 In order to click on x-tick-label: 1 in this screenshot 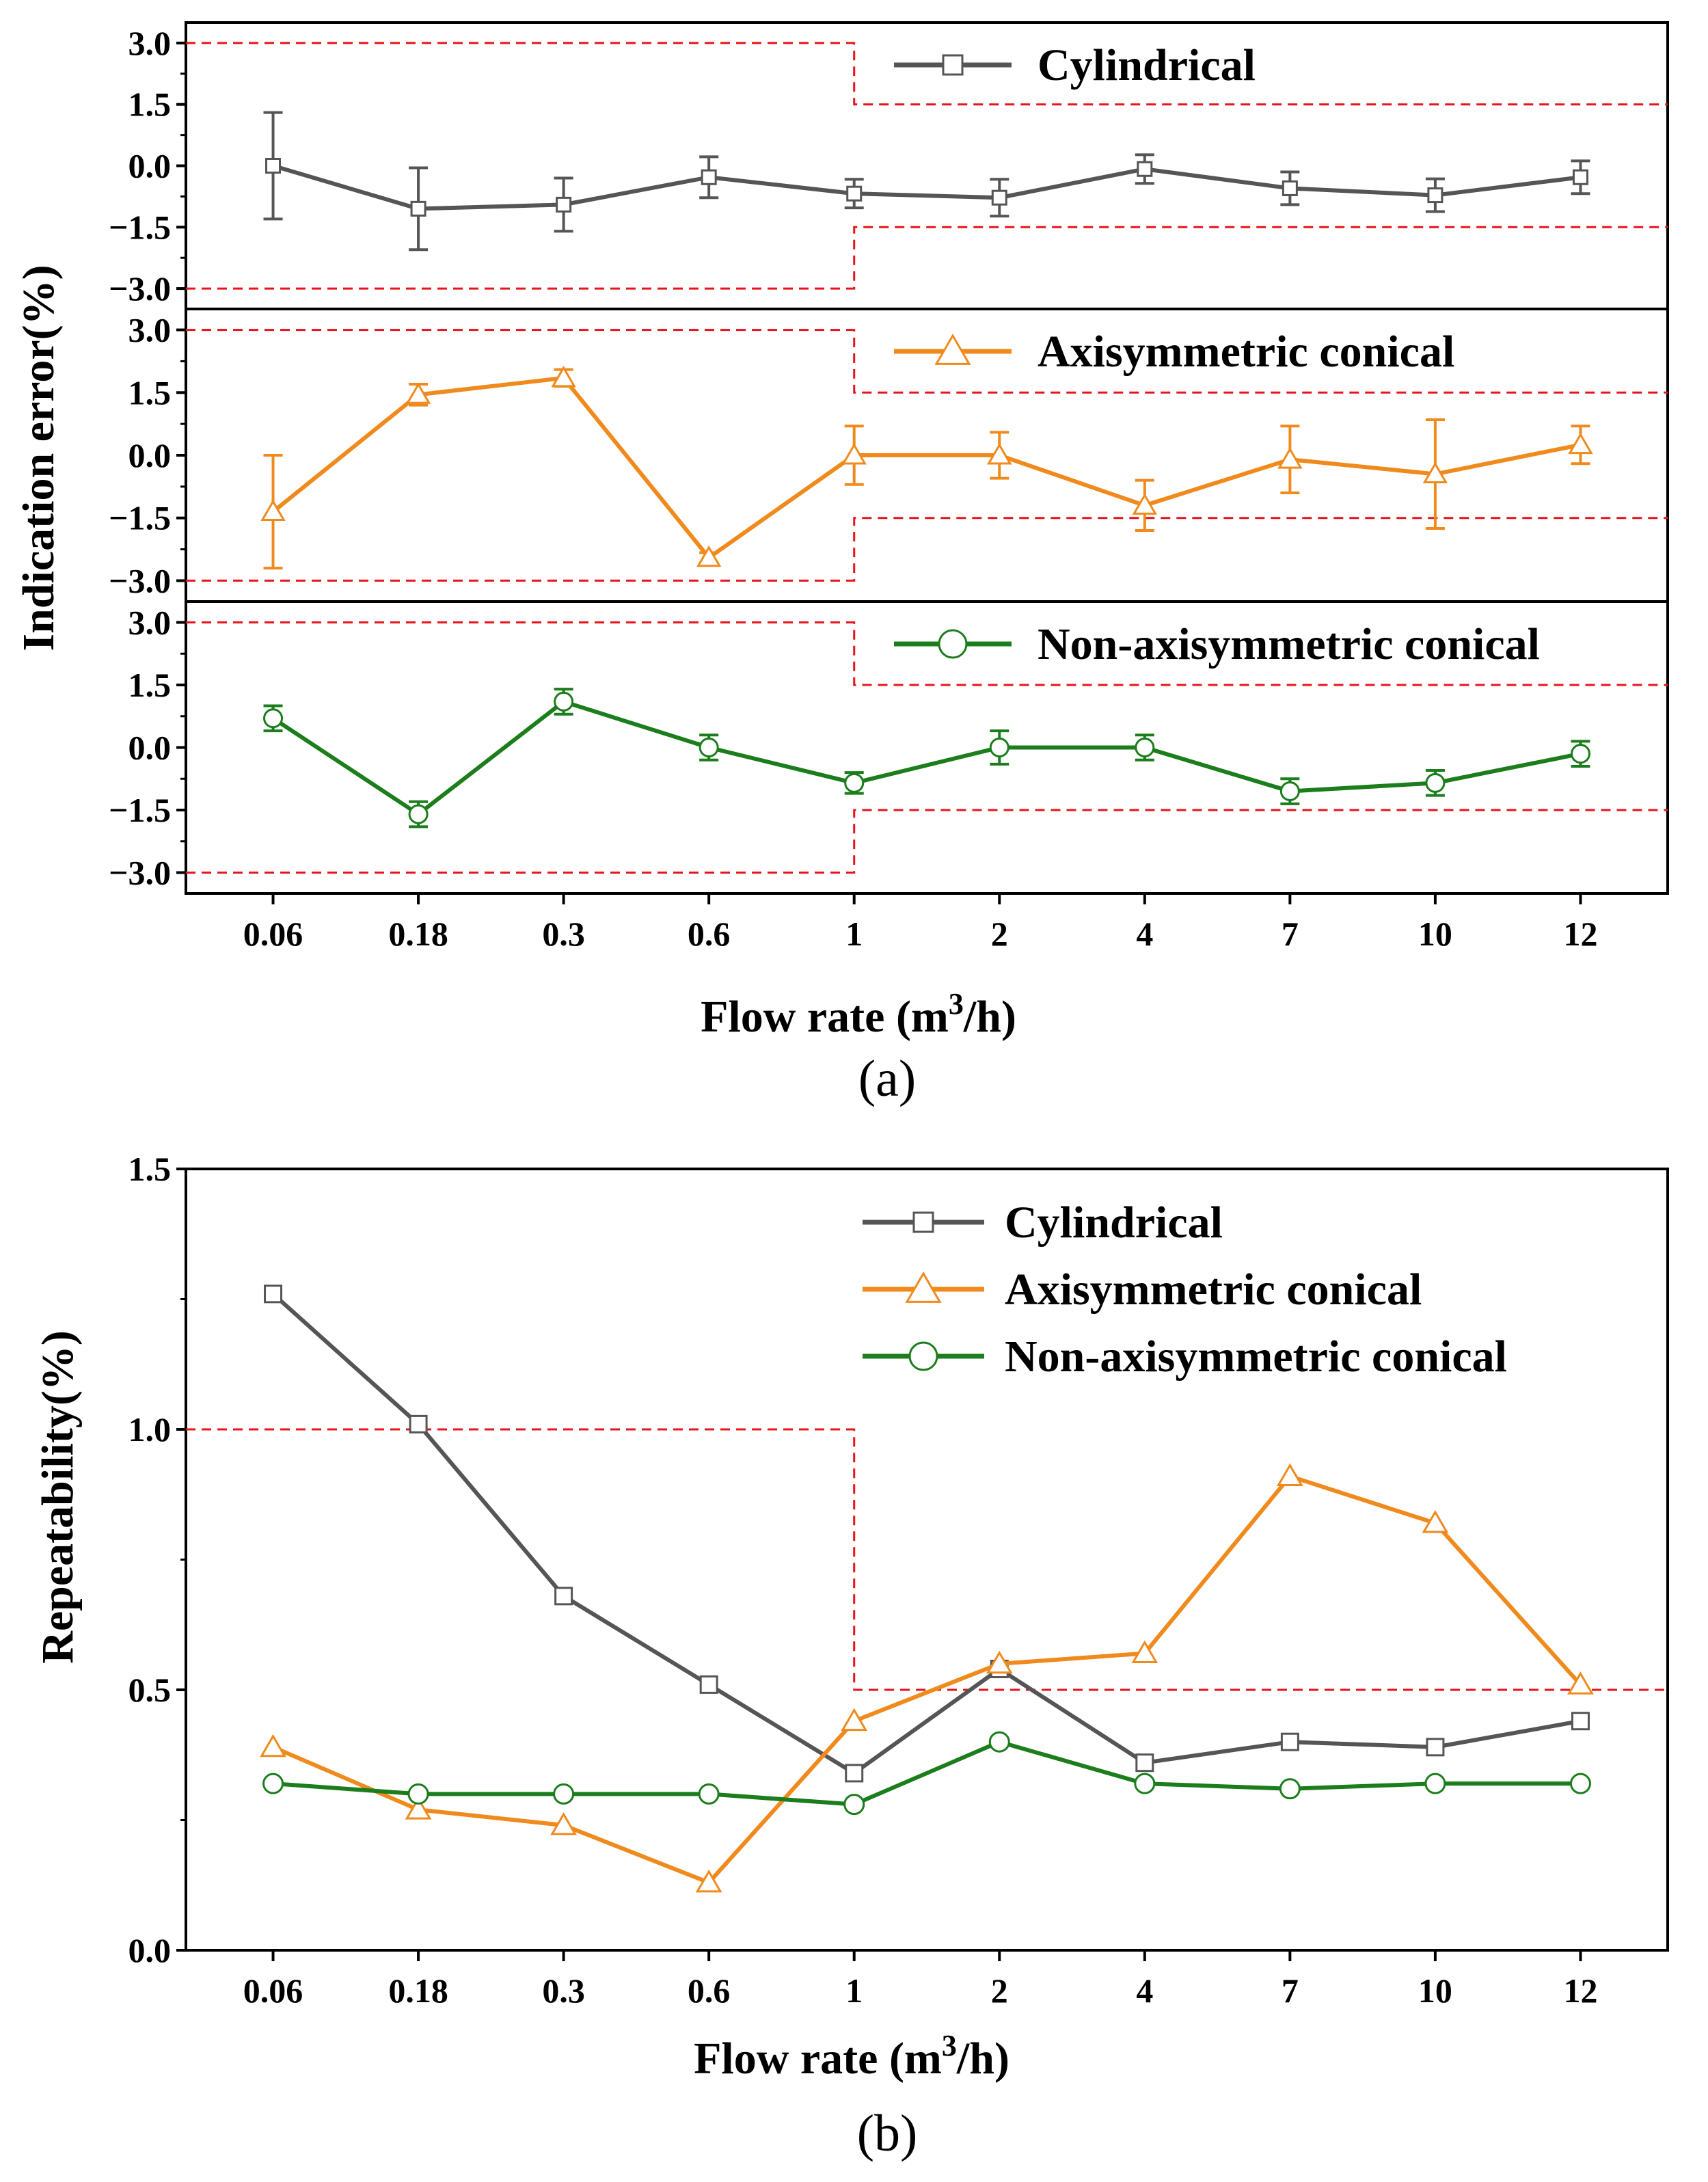, I will do `click(854, 1991)`.